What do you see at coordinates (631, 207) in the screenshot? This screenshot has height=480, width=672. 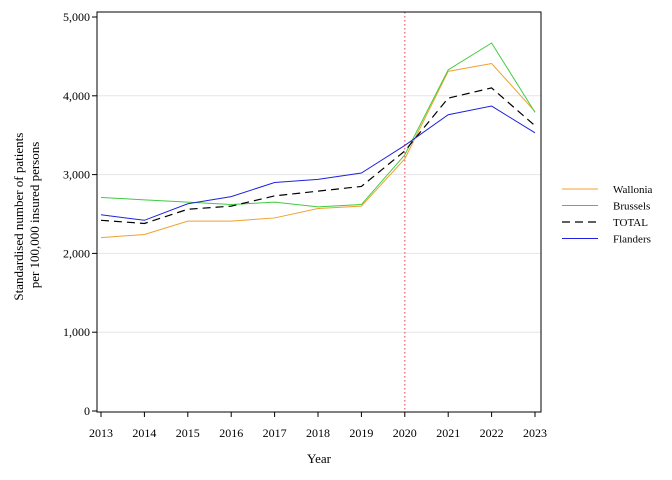 I see `legend-label-brussels: Brussels` at bounding box center [631, 207].